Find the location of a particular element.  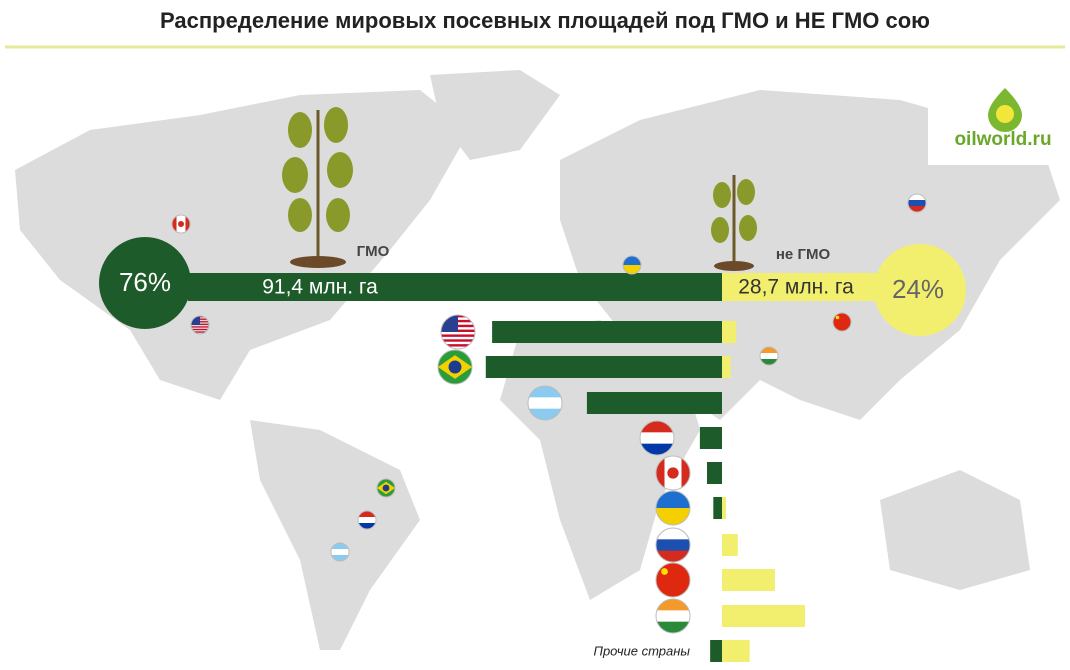

share-label: 24% is located at coordinates (918, 289).